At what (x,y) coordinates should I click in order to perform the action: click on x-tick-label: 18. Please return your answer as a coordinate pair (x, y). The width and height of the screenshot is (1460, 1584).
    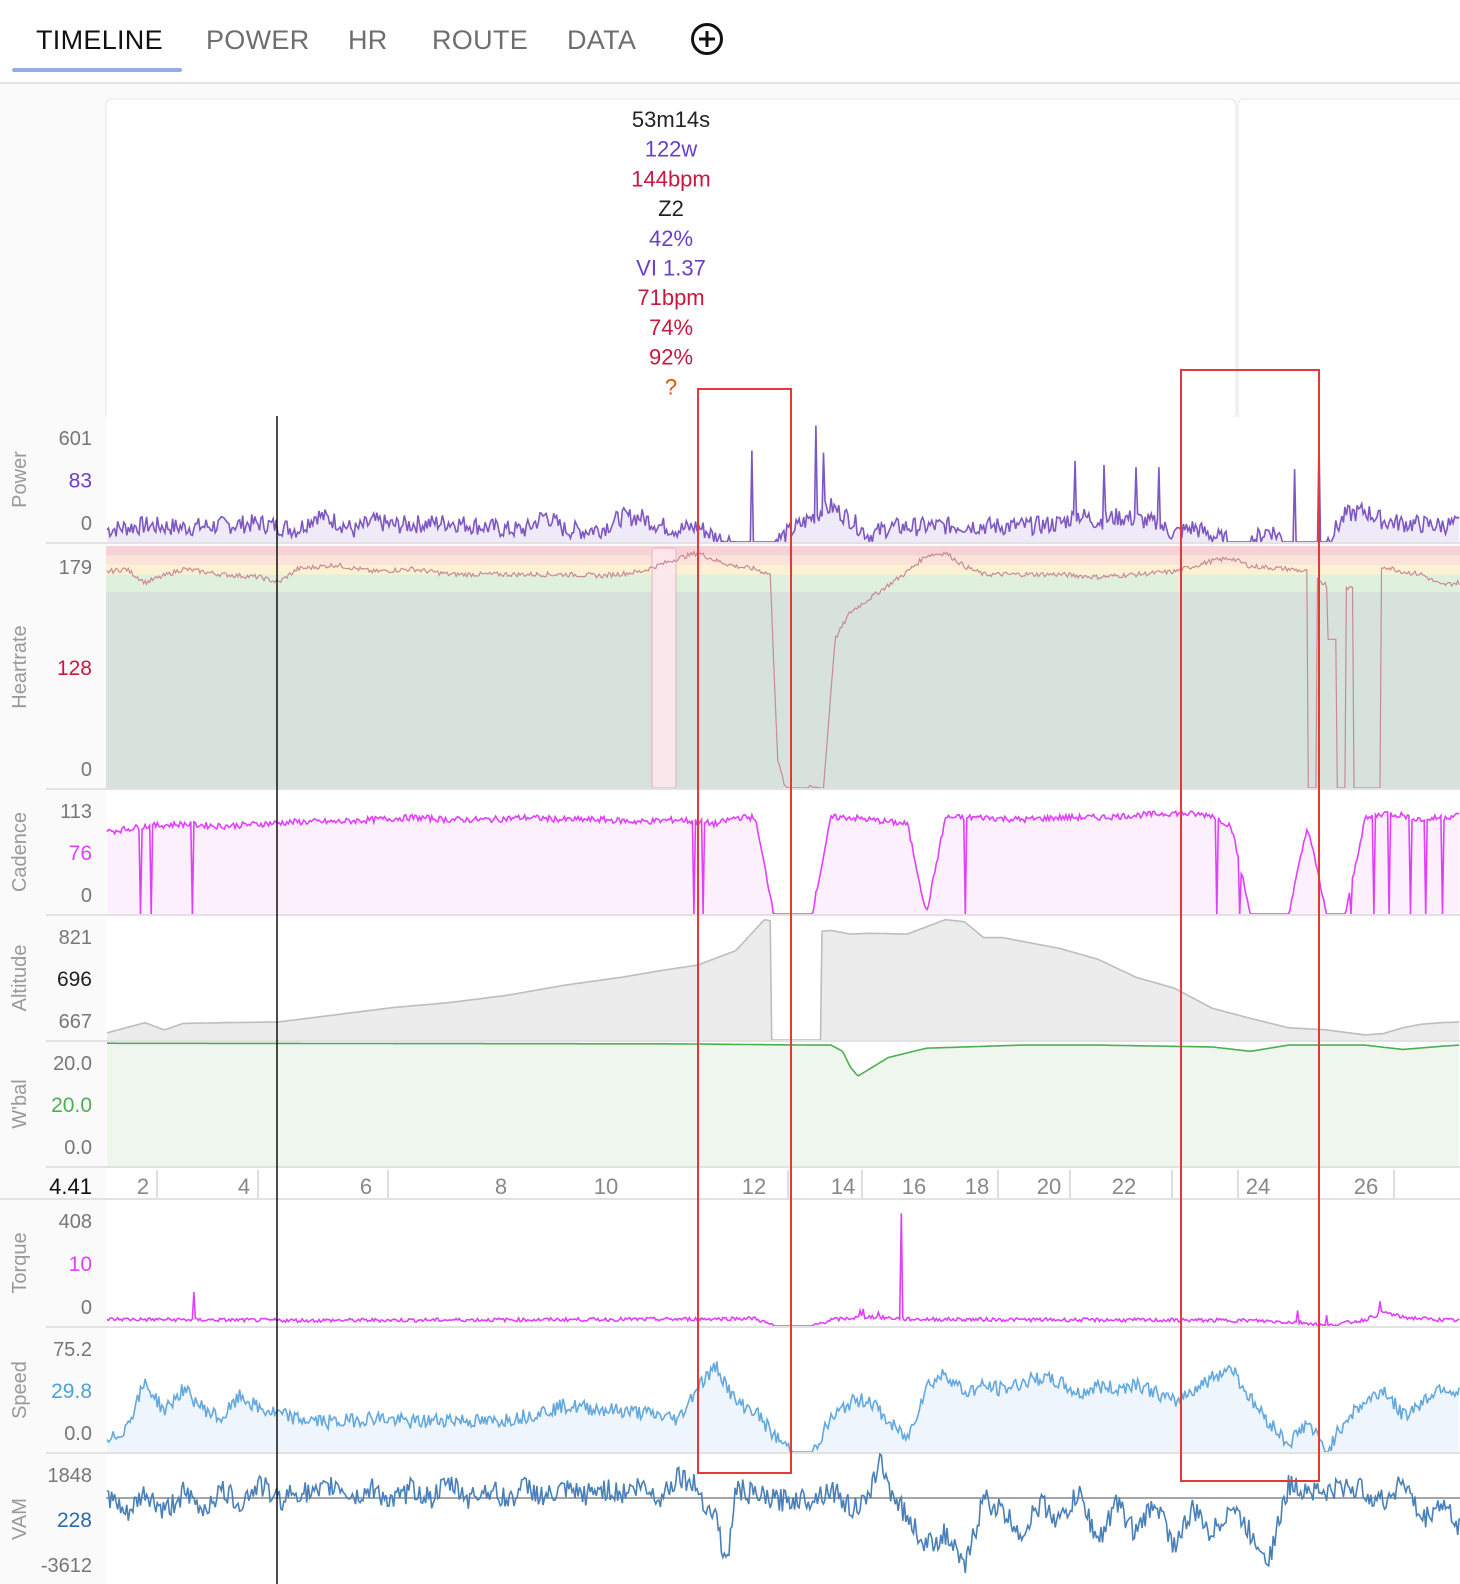
    Looking at the image, I should click on (977, 1186).